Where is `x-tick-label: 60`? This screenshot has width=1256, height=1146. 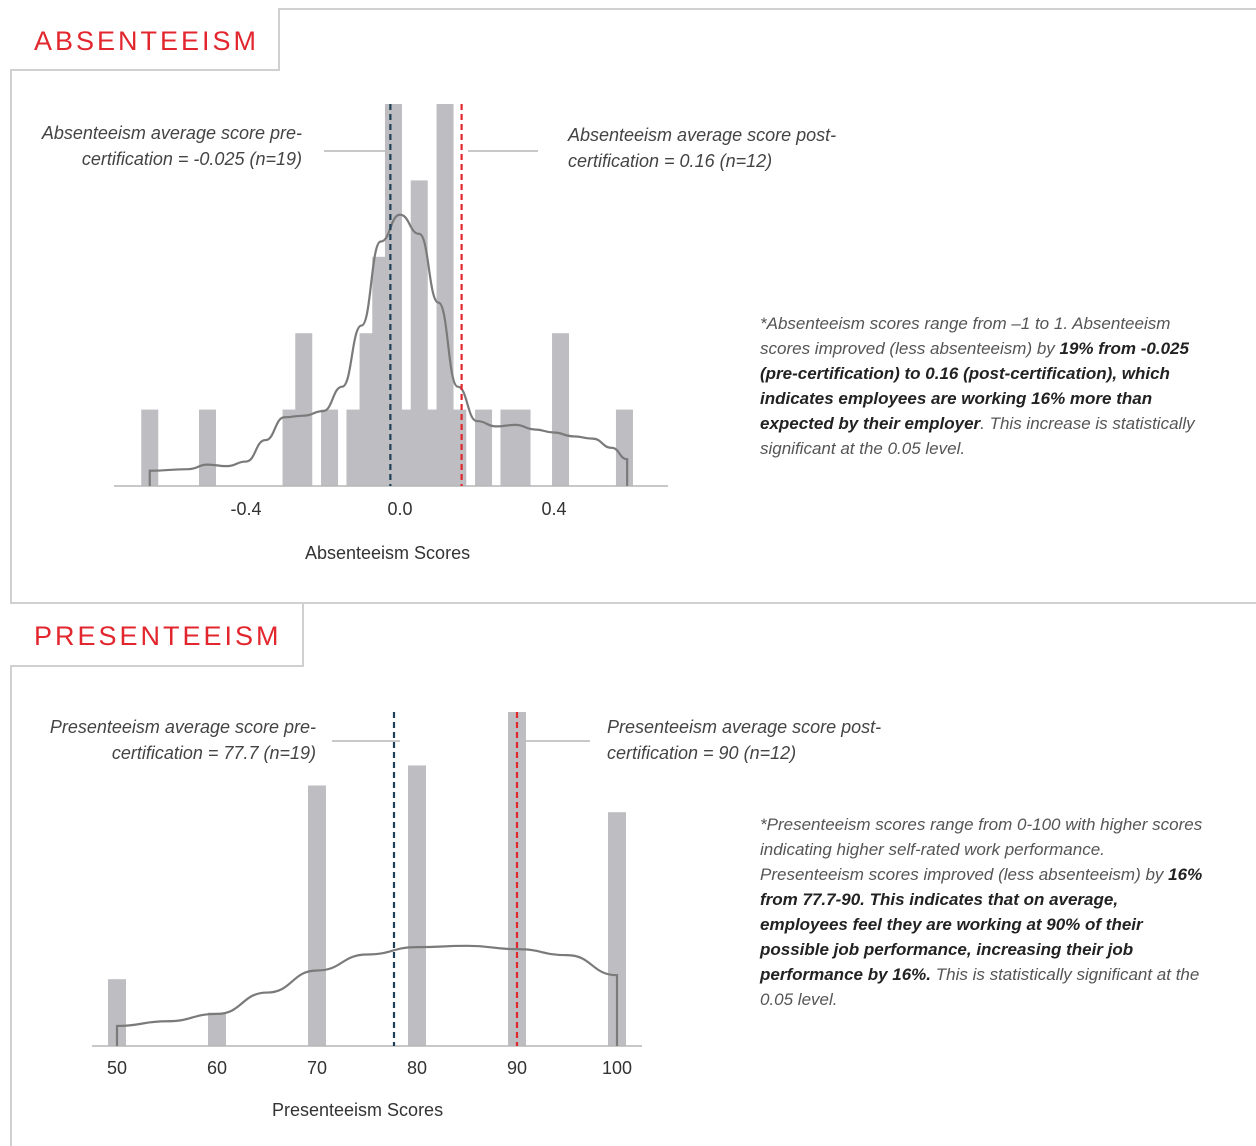 x-tick-label: 60 is located at coordinates (217, 1068).